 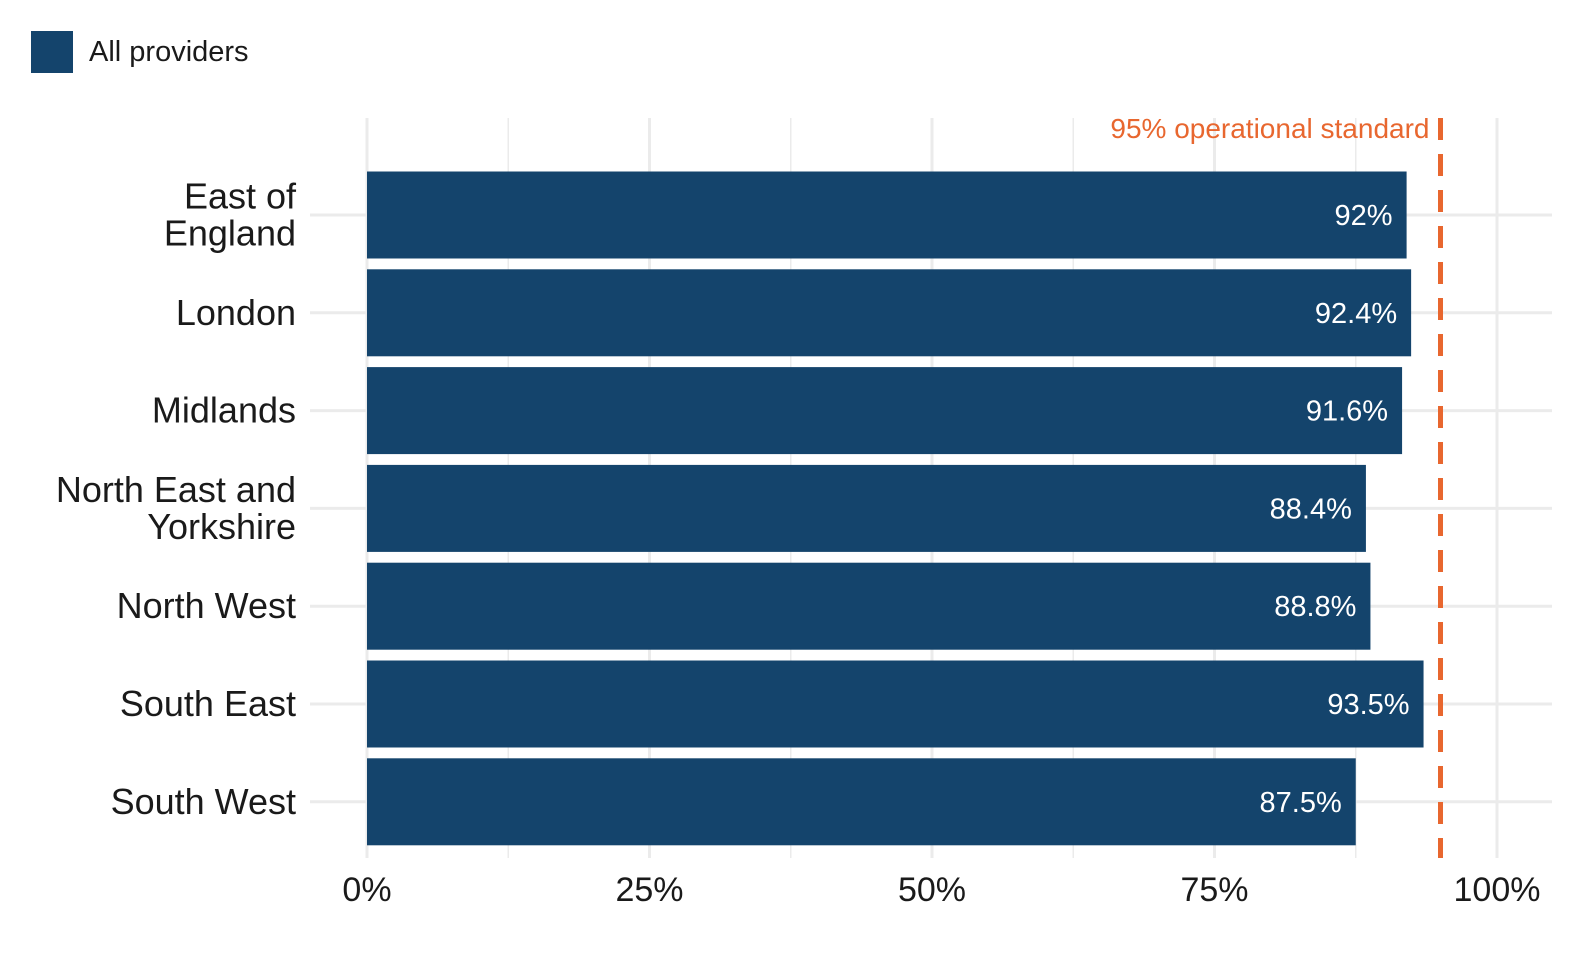 I want to click on category-label: East of, so click(x=240, y=196).